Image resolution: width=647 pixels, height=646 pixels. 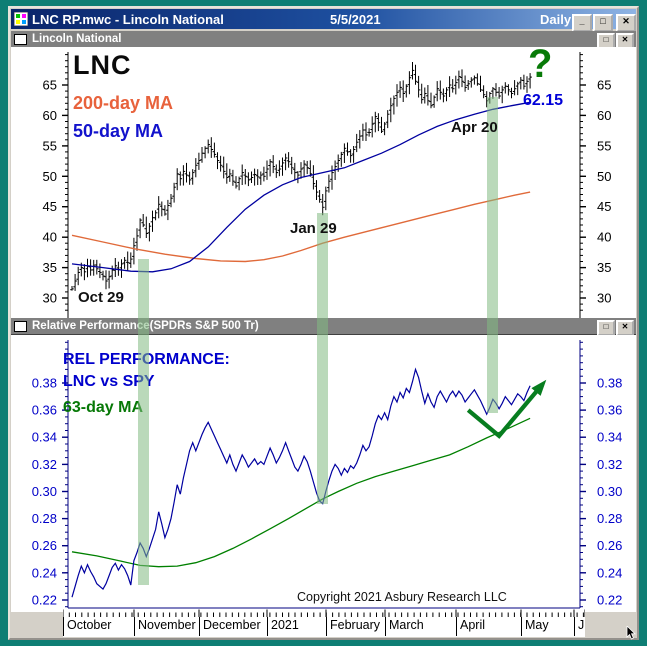 I want to click on ma200-legend-label: 200-day MA, so click(x=123, y=103).